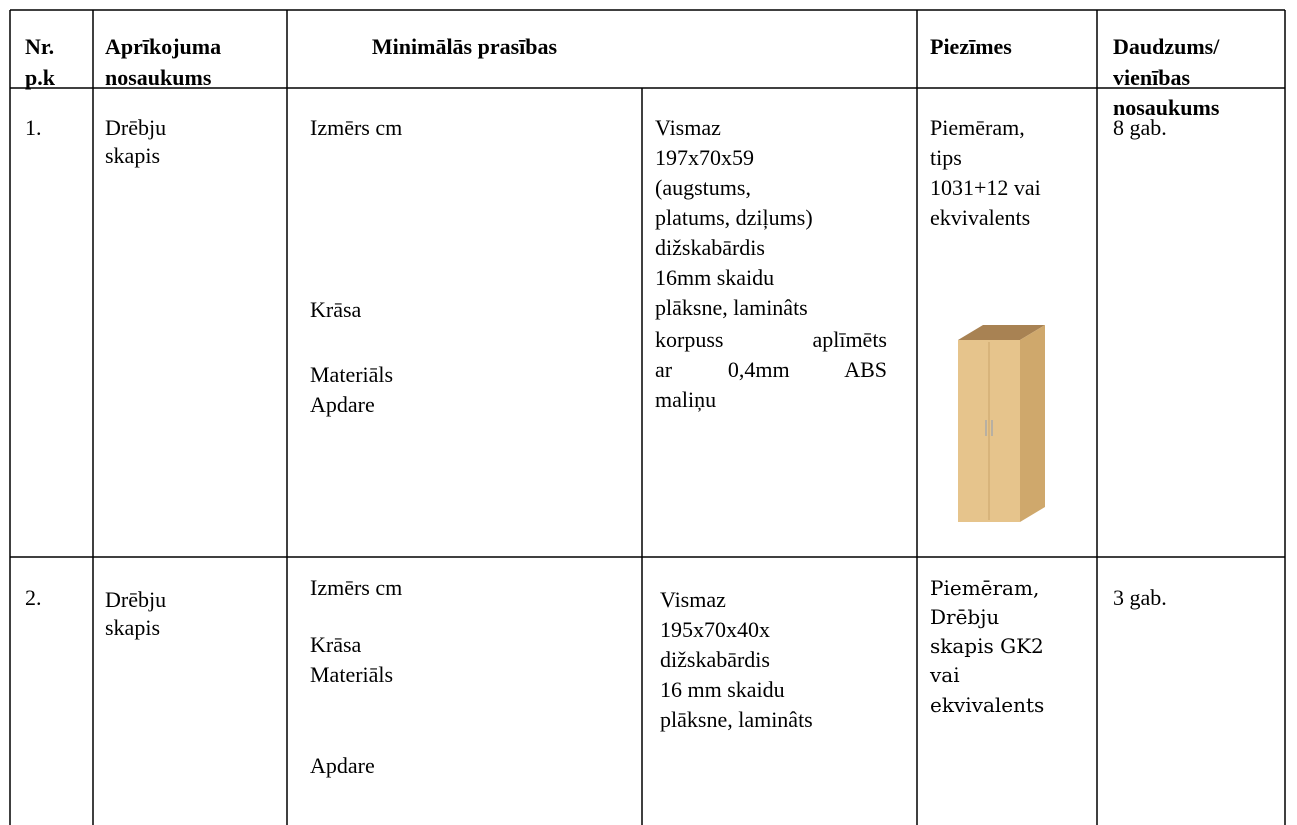  Describe the element at coordinates (703, 187) in the screenshot. I see `requirement: (augstums,` at that location.